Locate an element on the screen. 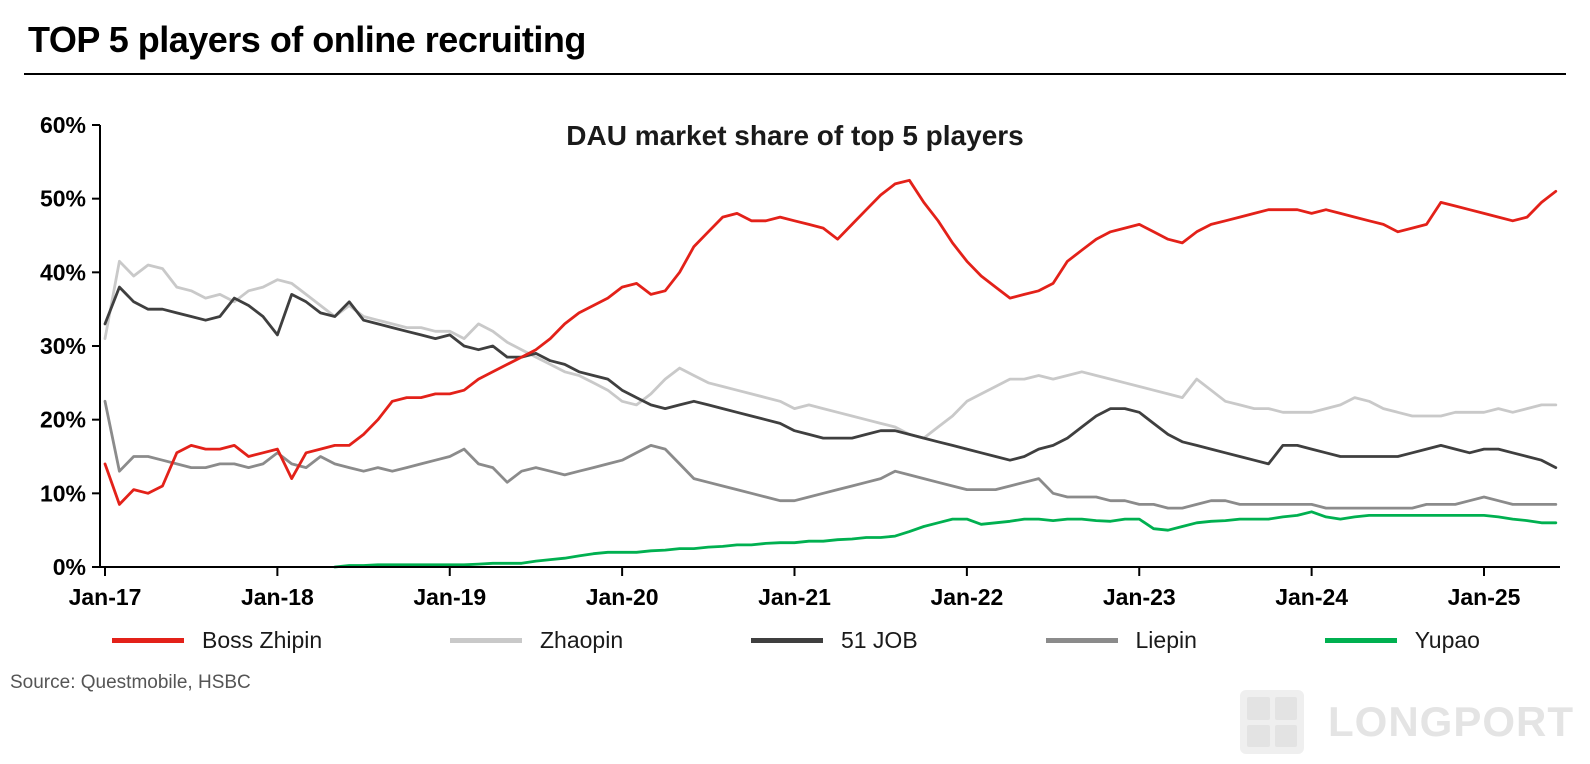 The image size is (1590, 764). legend-line-swatch-dark is located at coordinates (786, 641).